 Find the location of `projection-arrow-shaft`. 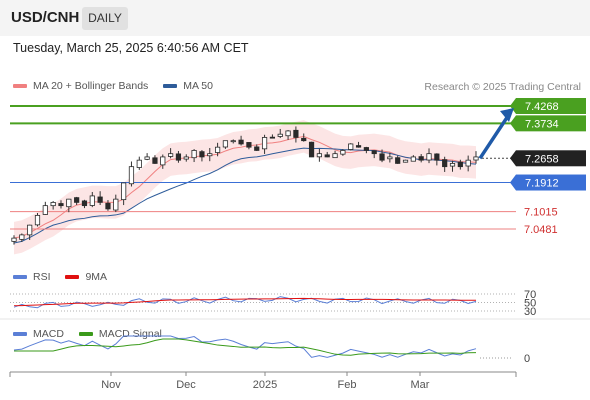

projection-arrow-shaft is located at coordinates (494, 137).